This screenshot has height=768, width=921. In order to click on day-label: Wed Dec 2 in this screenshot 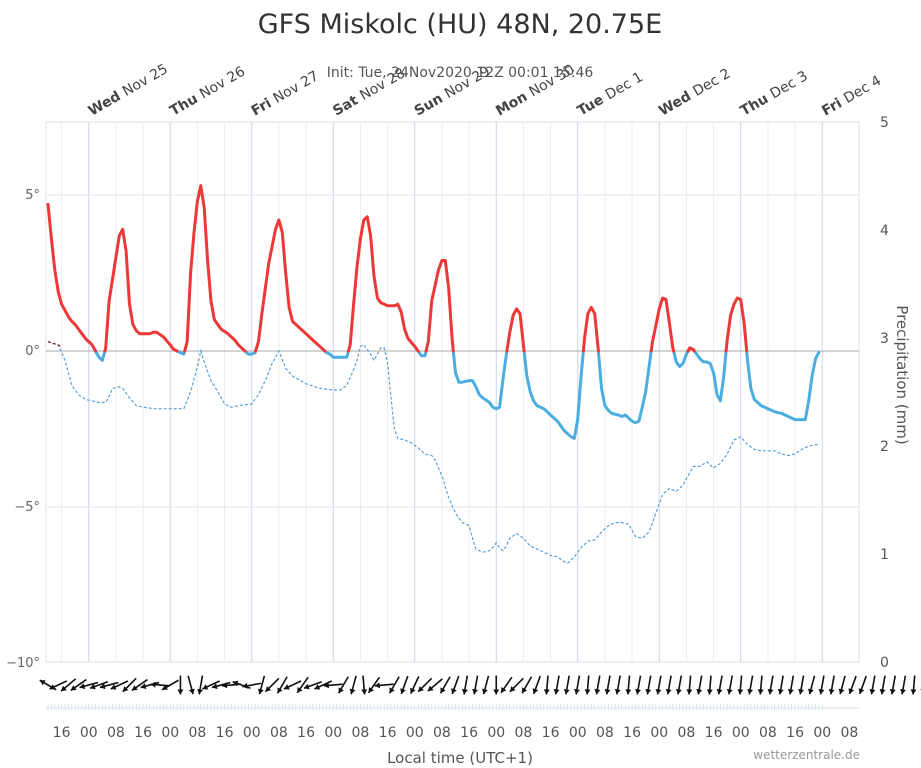, I will do `click(694, 93)`.